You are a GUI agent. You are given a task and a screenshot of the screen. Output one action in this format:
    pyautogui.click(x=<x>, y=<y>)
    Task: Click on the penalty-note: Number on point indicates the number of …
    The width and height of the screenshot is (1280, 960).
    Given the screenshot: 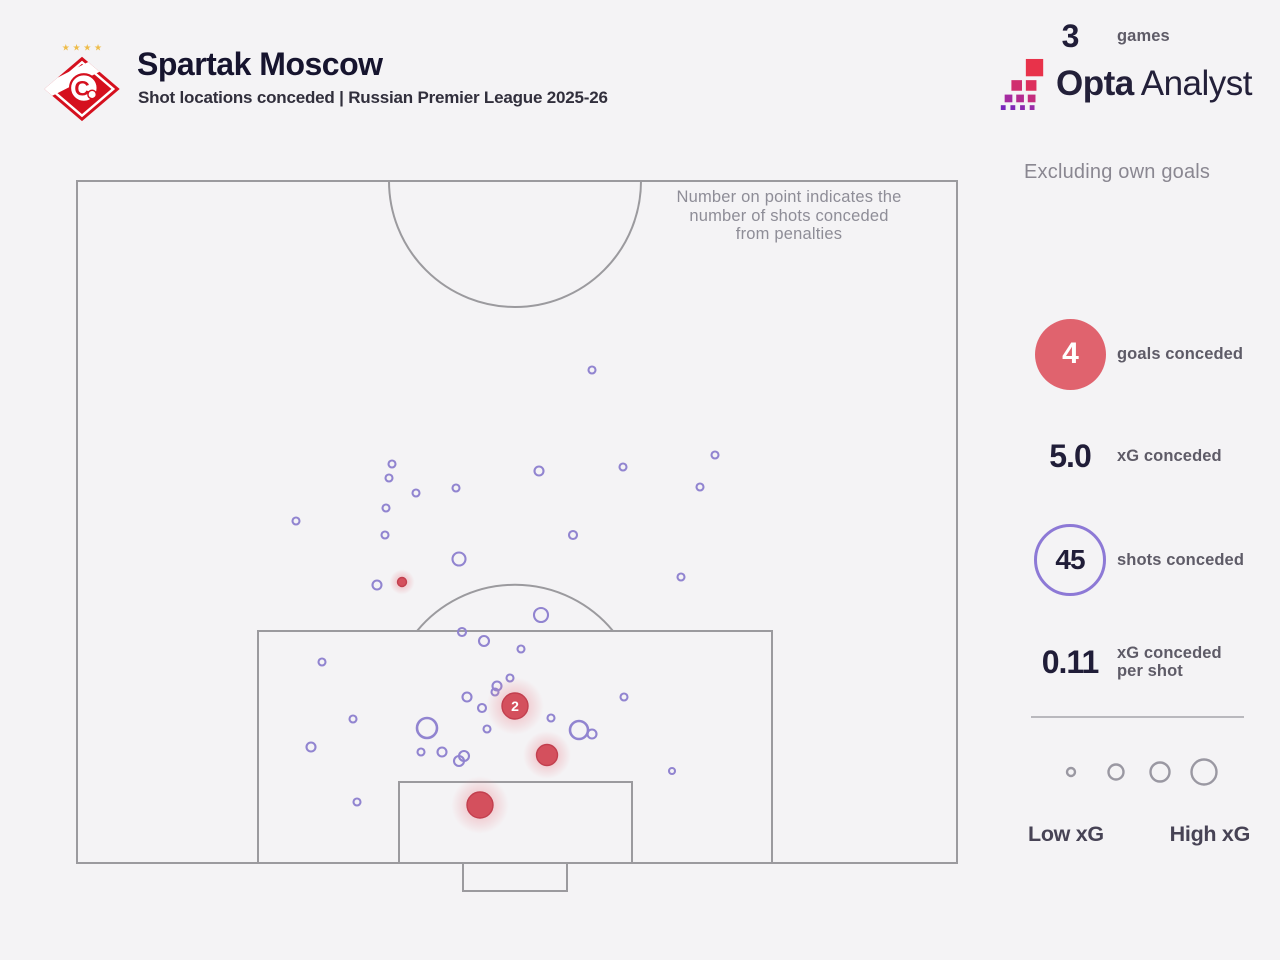 What is the action you would take?
    pyautogui.click(x=789, y=216)
    